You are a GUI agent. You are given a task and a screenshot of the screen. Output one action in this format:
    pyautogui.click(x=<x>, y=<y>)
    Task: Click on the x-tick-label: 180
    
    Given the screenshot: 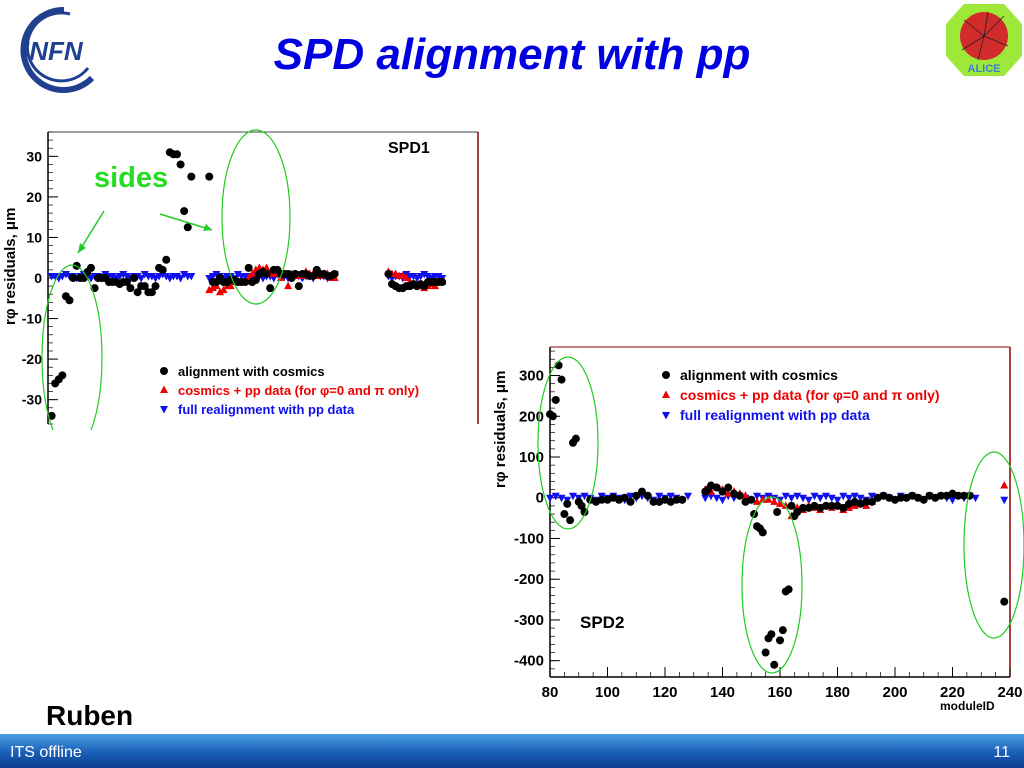 What is the action you would take?
    pyautogui.click(x=837, y=692)
    